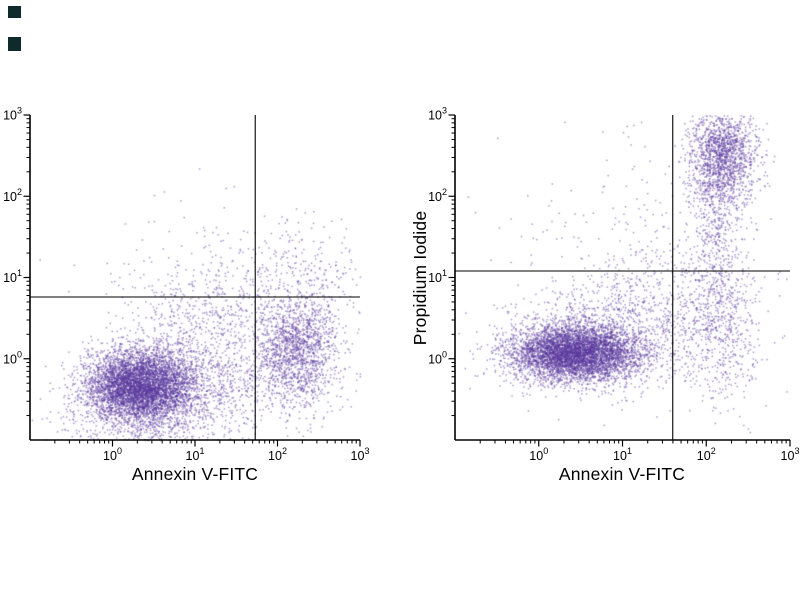  What do you see at coordinates (420, 278) in the screenshot?
I see `right-plot-yaxis-title: Propidium Iodide` at bounding box center [420, 278].